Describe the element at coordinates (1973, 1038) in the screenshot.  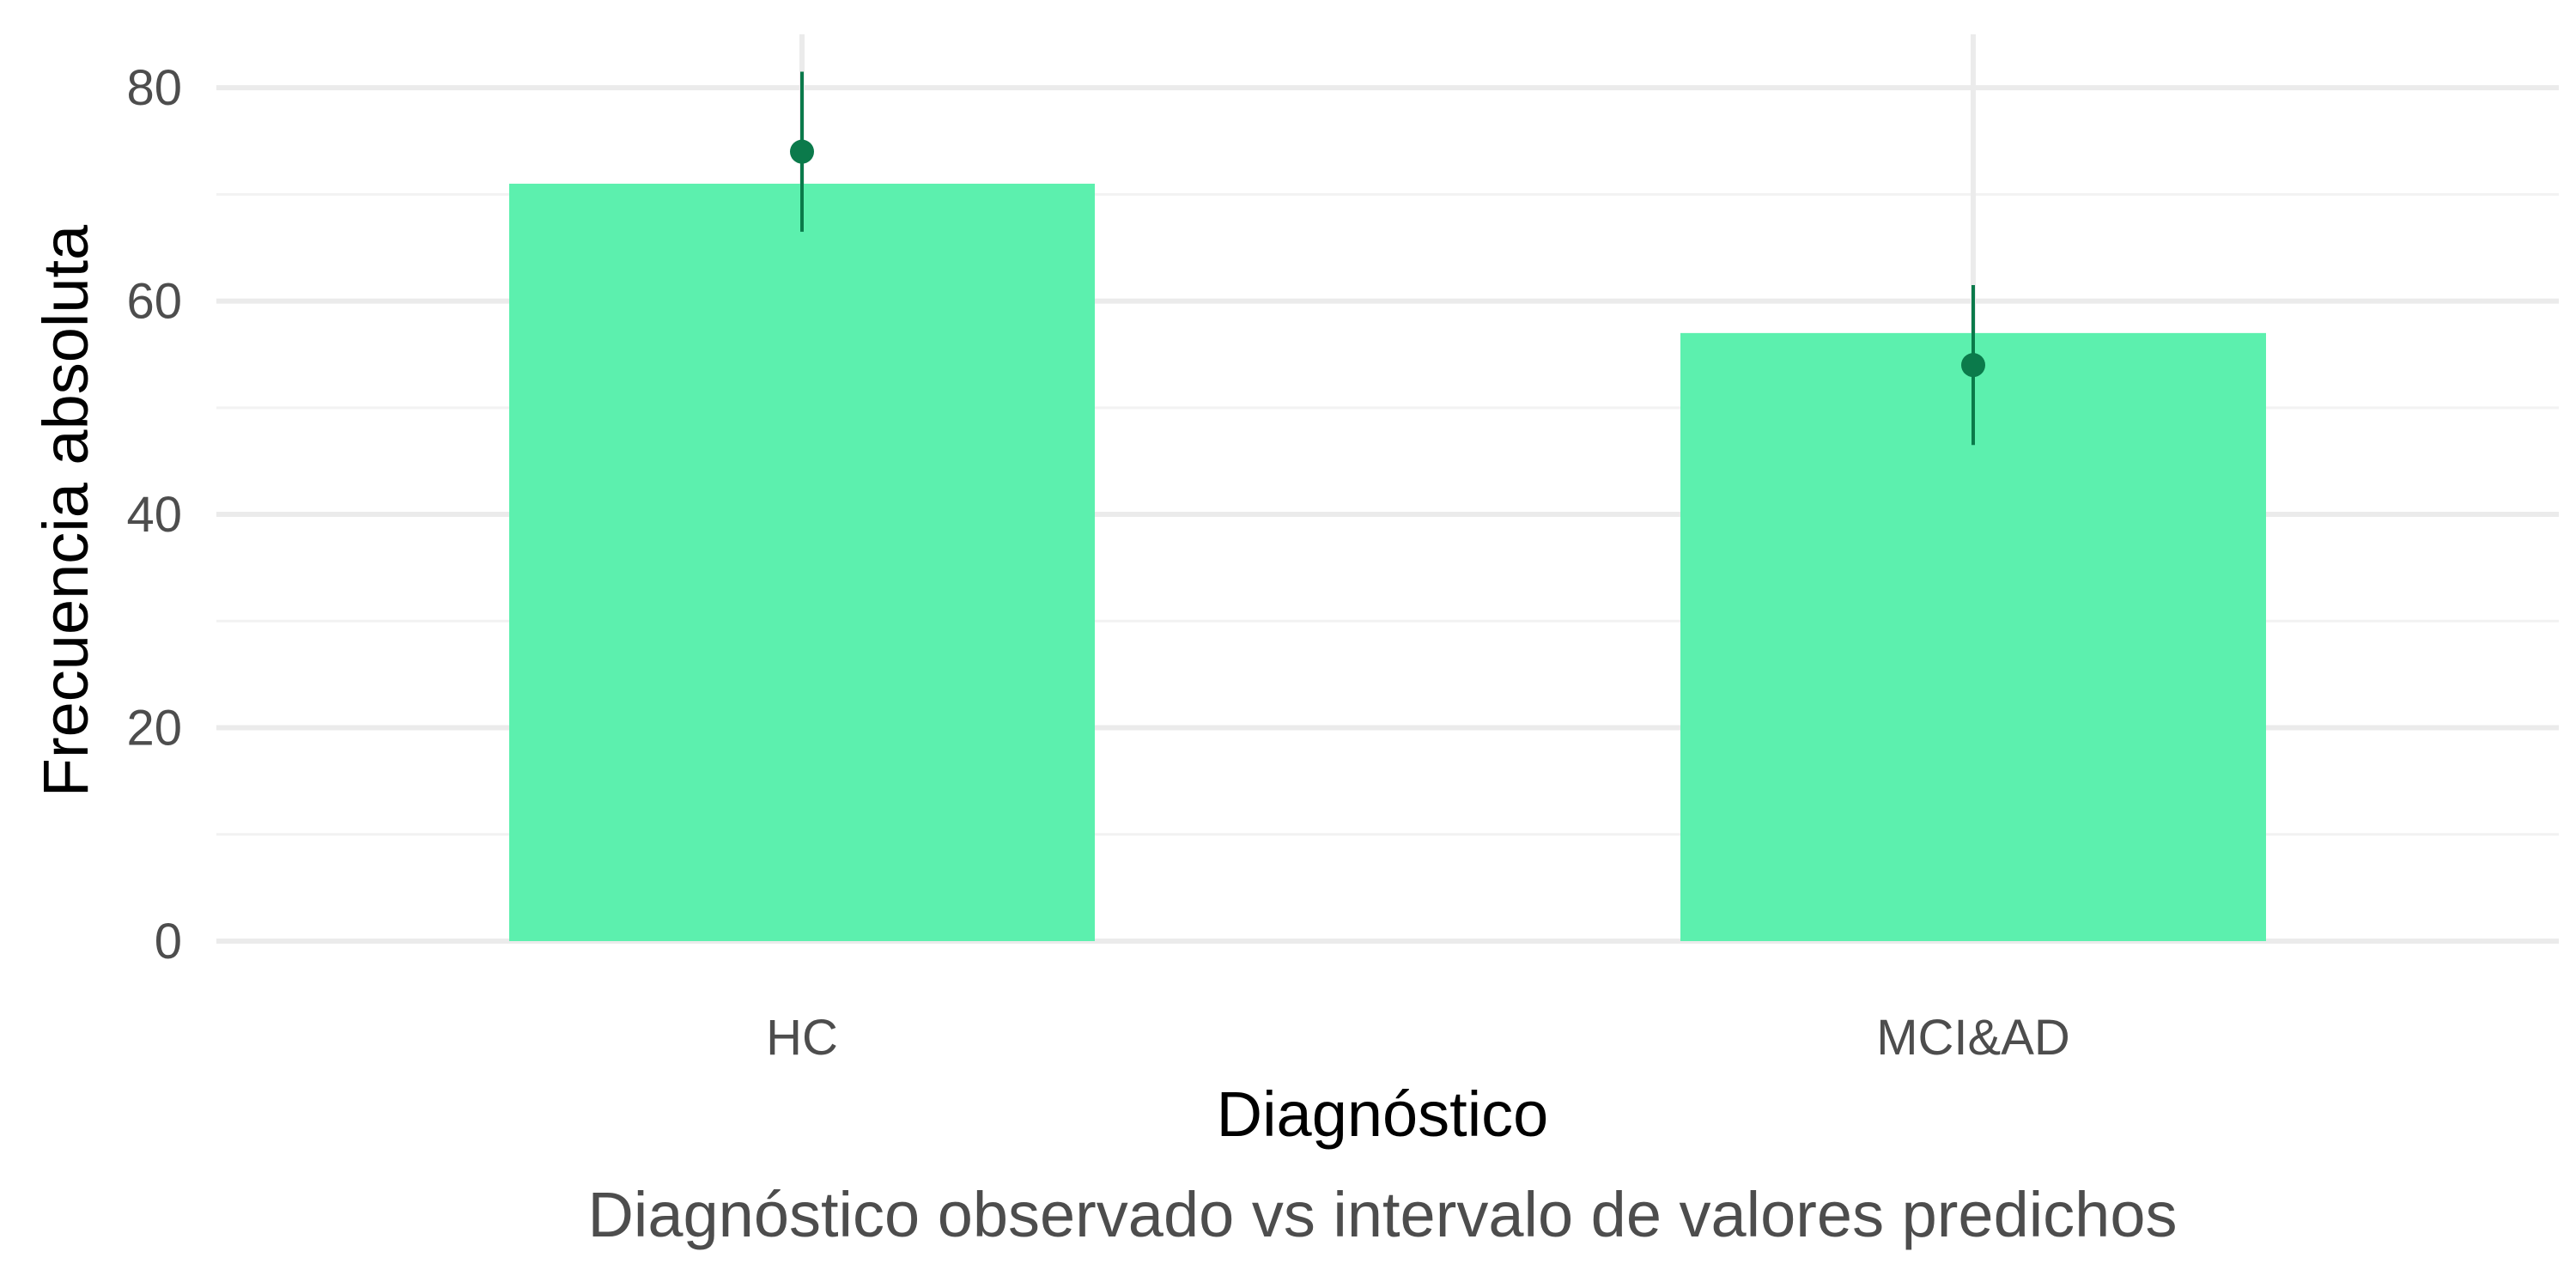
I see `x-tick-label: MCI&AD` at that location.